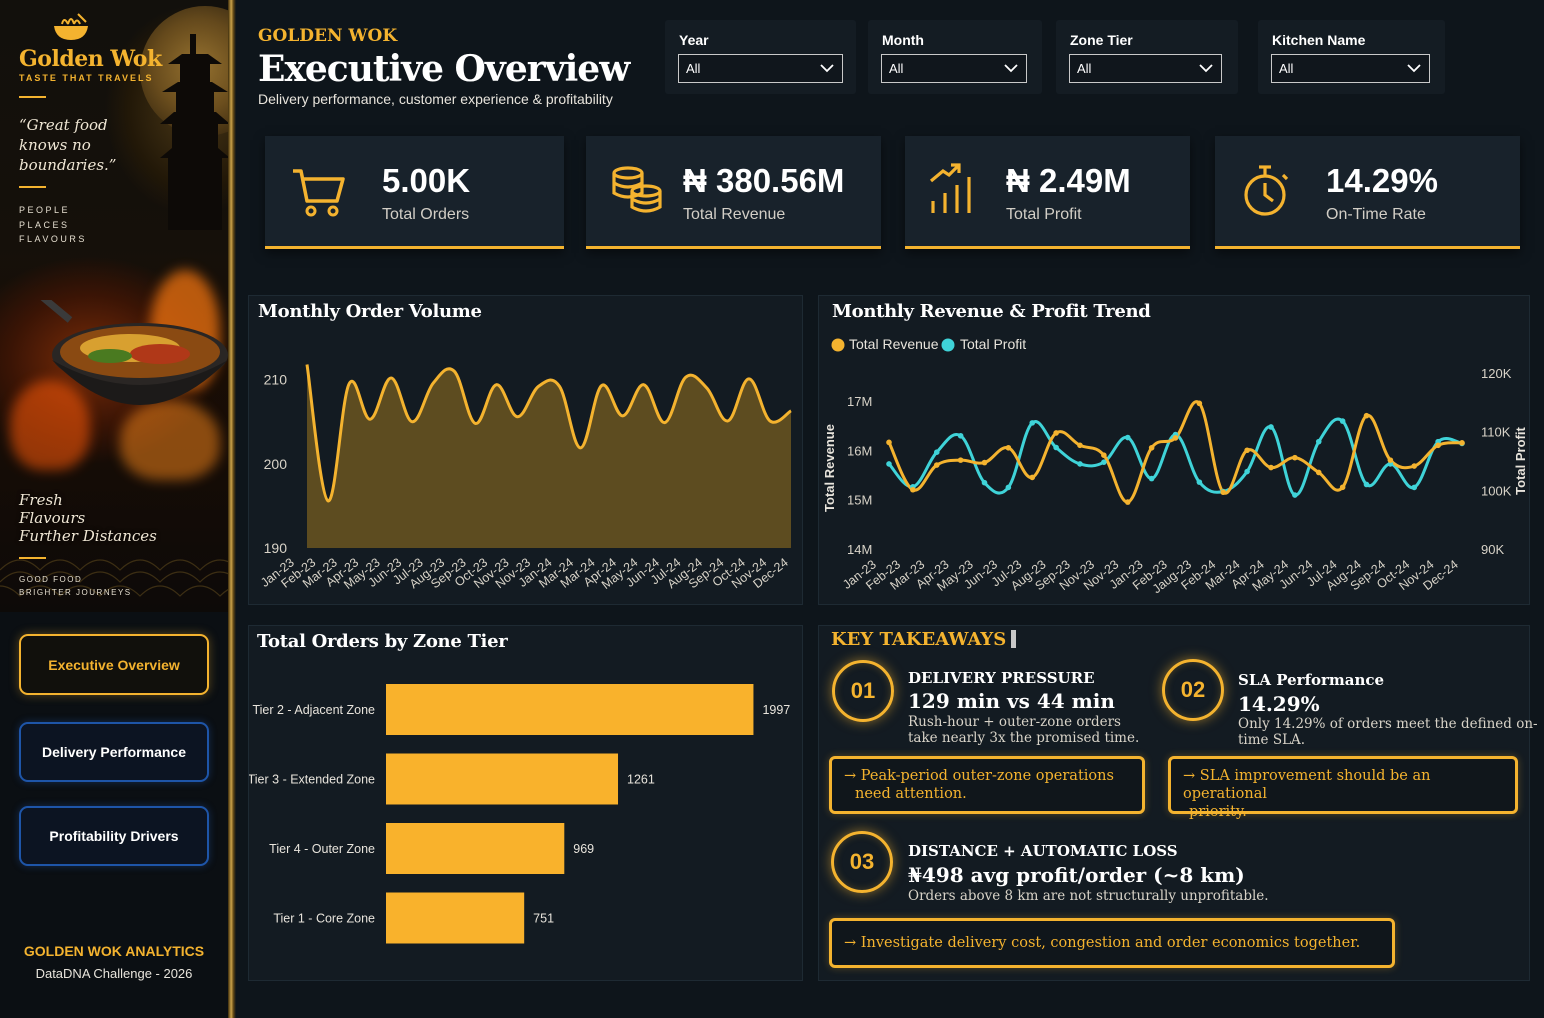 This screenshot has width=1544, height=1018. What do you see at coordinates (444, 69) in the screenshot?
I see `page-title: Executive Overview` at bounding box center [444, 69].